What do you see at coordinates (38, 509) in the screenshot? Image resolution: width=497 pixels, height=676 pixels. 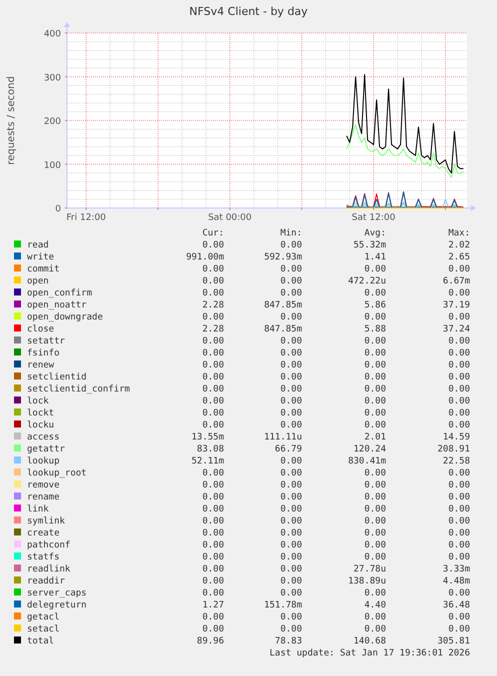 I see `legend-label: link` at bounding box center [38, 509].